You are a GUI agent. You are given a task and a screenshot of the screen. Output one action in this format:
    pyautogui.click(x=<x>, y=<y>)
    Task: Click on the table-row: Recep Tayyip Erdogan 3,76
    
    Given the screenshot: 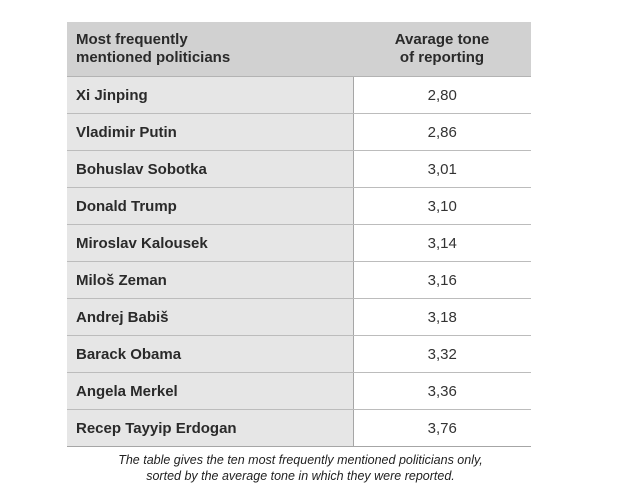 What is the action you would take?
    pyautogui.click(x=299, y=428)
    